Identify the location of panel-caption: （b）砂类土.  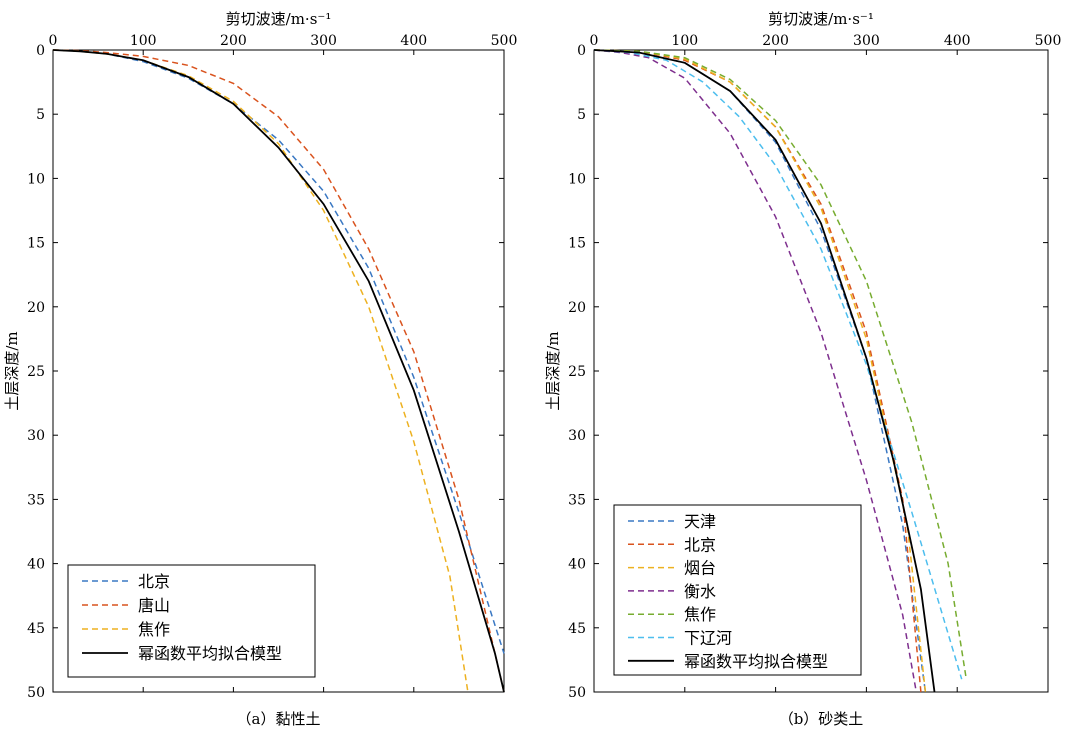
(821, 719).